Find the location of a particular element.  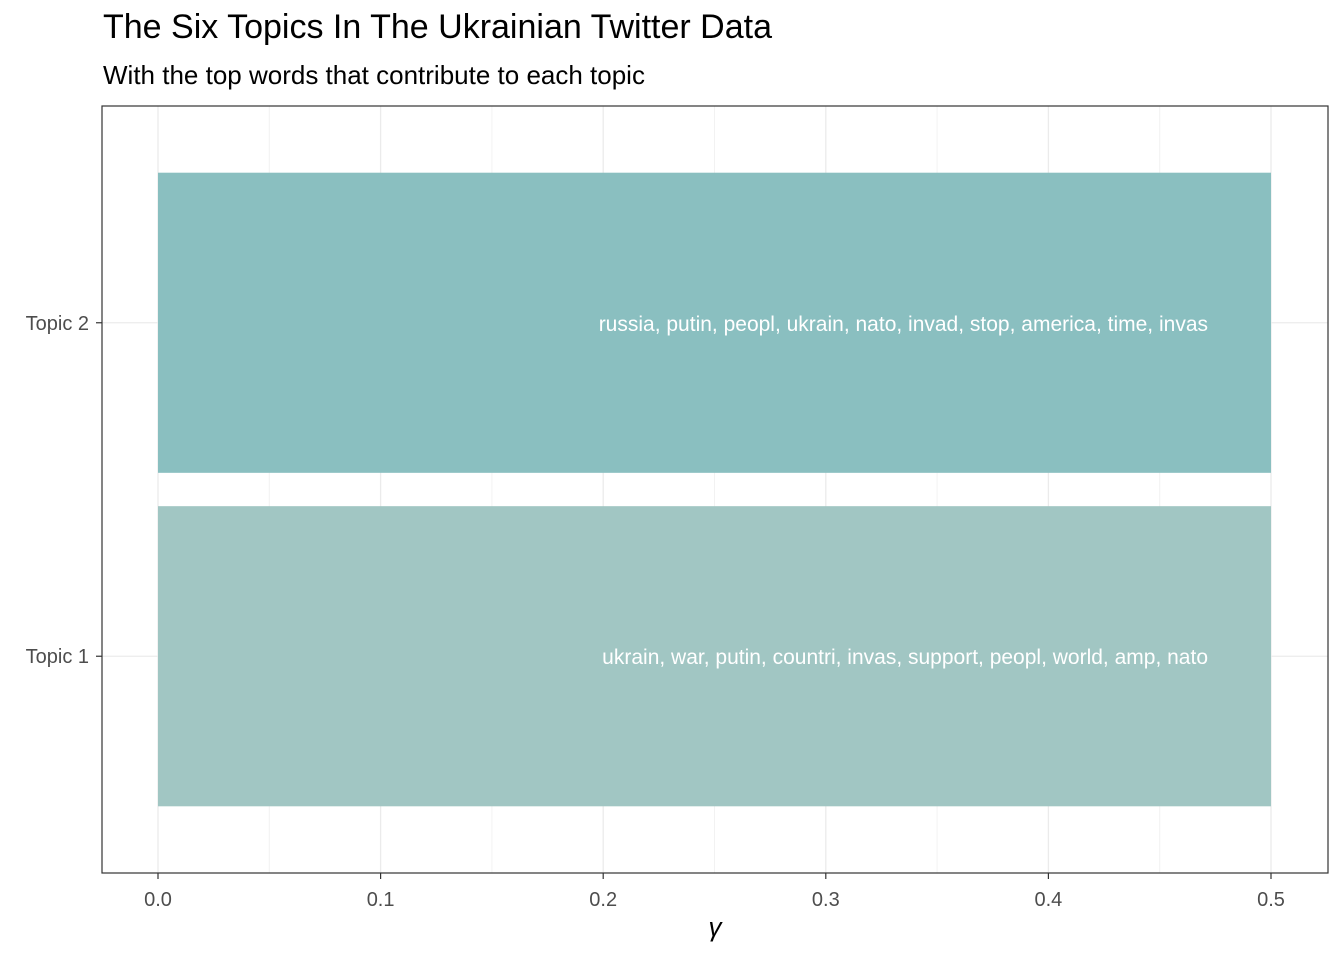

y-tick-label: Topic 1 is located at coordinates (57, 657).